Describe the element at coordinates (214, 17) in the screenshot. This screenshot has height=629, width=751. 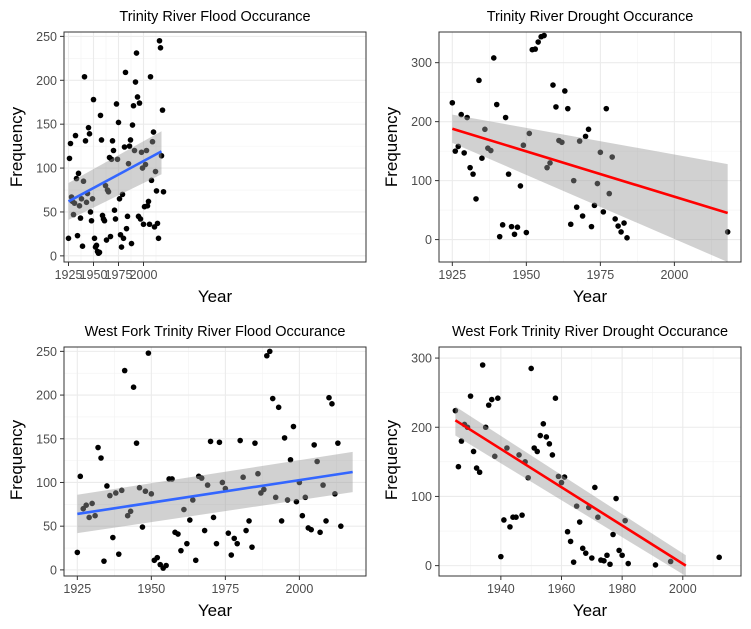
I see `panel-title: Trinity River Flood Occurance` at that location.